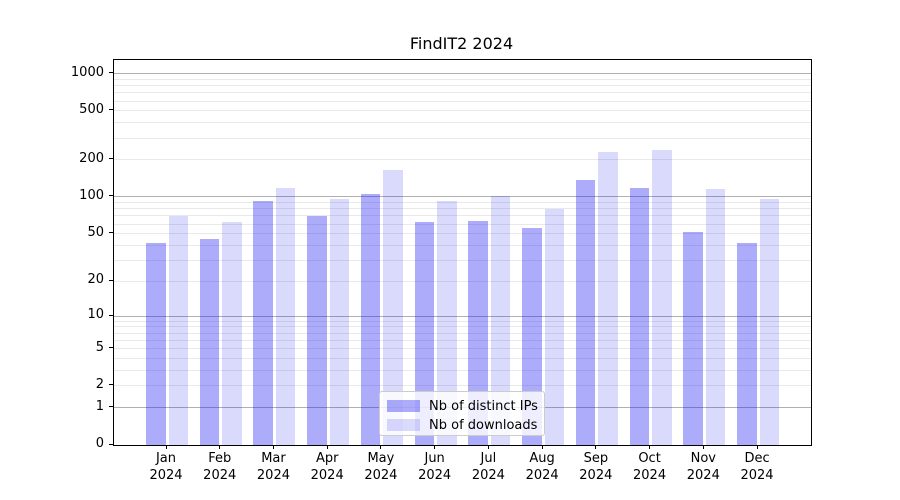  I want to click on y-tick-label: 2, so click(99, 384).